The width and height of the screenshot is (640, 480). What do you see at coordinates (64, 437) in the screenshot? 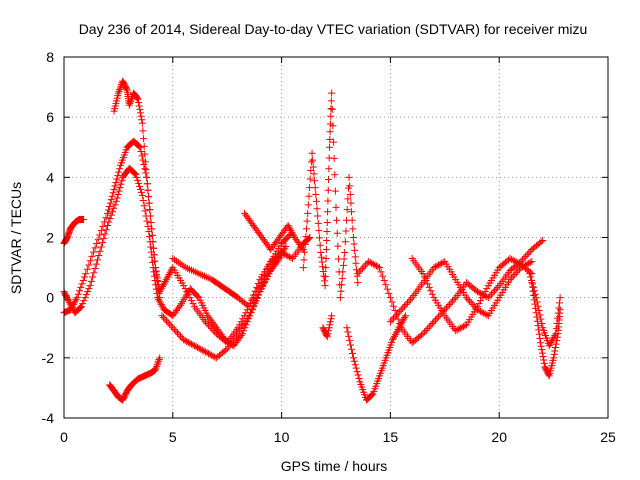
I see `x-tick-label: 0` at bounding box center [64, 437].